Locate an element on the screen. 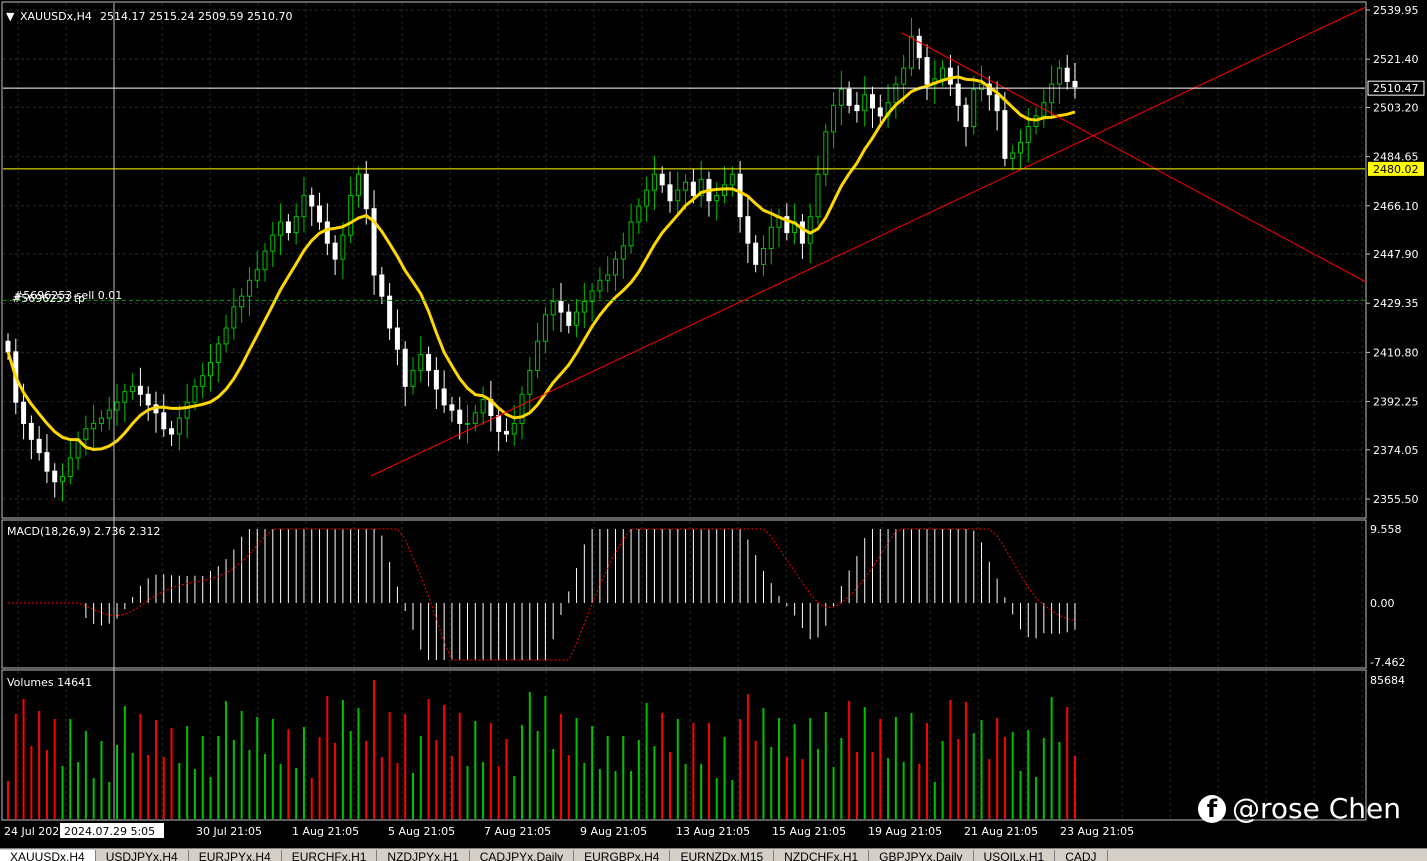 The width and height of the screenshot is (1427, 861). macd-axis-label: 0.00 is located at coordinates (1382, 603).